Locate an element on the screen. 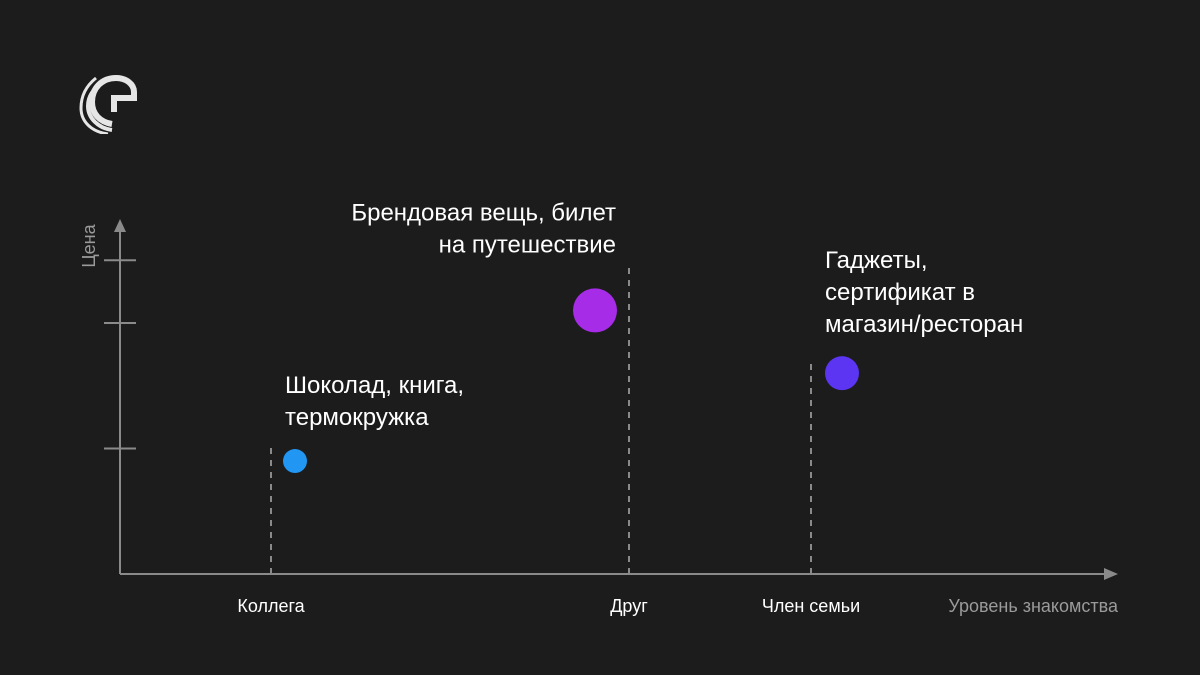  x-axis-arrow-icon is located at coordinates (1111, 574).